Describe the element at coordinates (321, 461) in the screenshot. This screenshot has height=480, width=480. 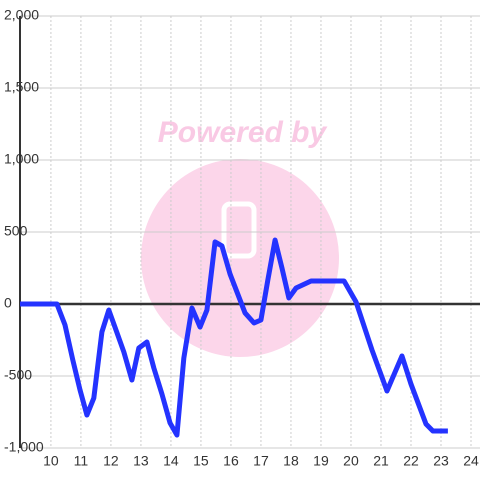
I see `x-tick-label: 19` at that location.